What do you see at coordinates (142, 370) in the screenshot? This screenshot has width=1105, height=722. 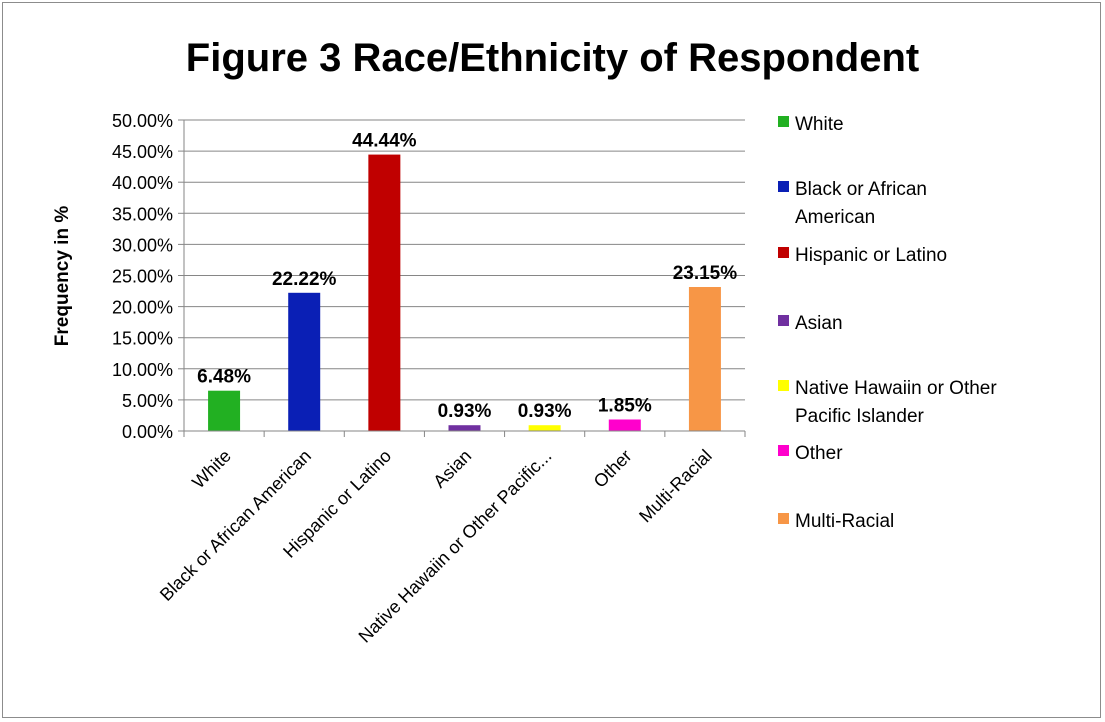 I see `y-tick-label: 10.00%` at bounding box center [142, 370].